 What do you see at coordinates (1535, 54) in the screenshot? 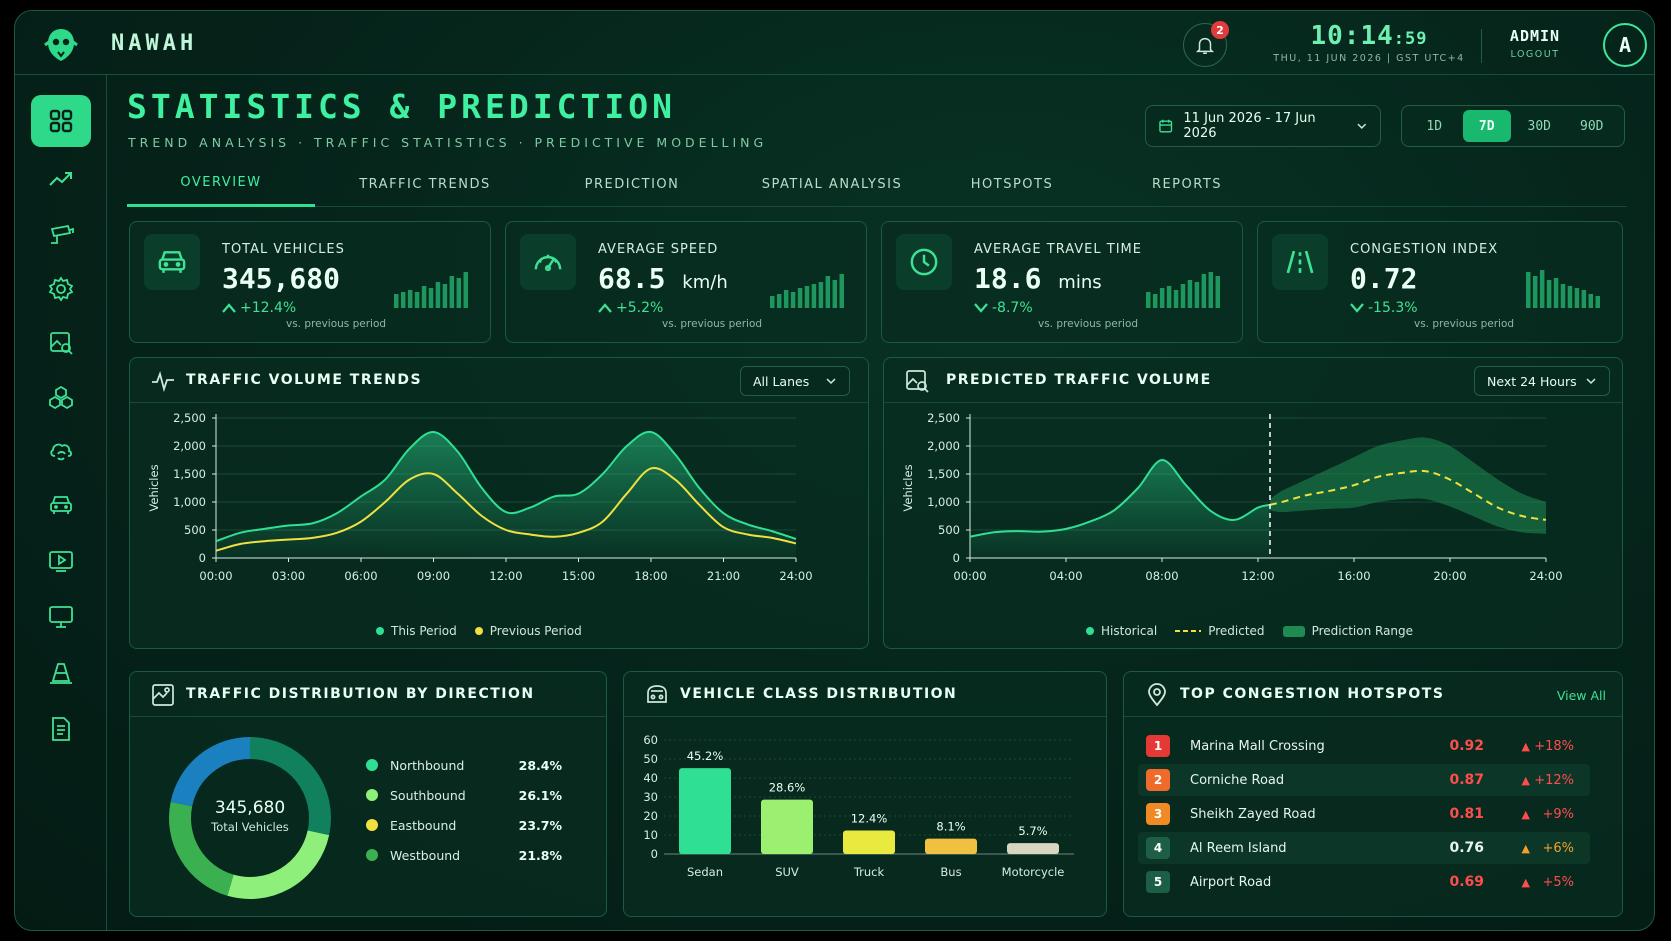
I see `logout-link: LOGOUT` at bounding box center [1535, 54].